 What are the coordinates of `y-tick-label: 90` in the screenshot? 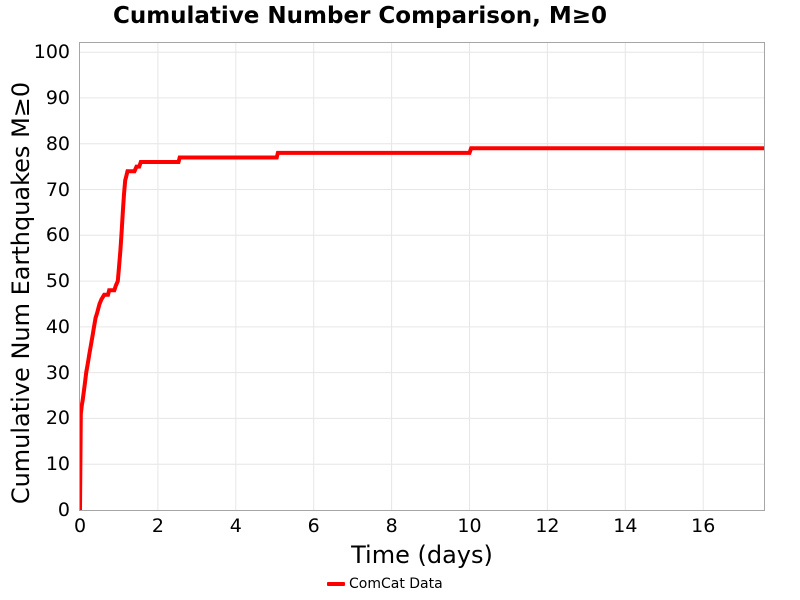 It's located at (57, 97).